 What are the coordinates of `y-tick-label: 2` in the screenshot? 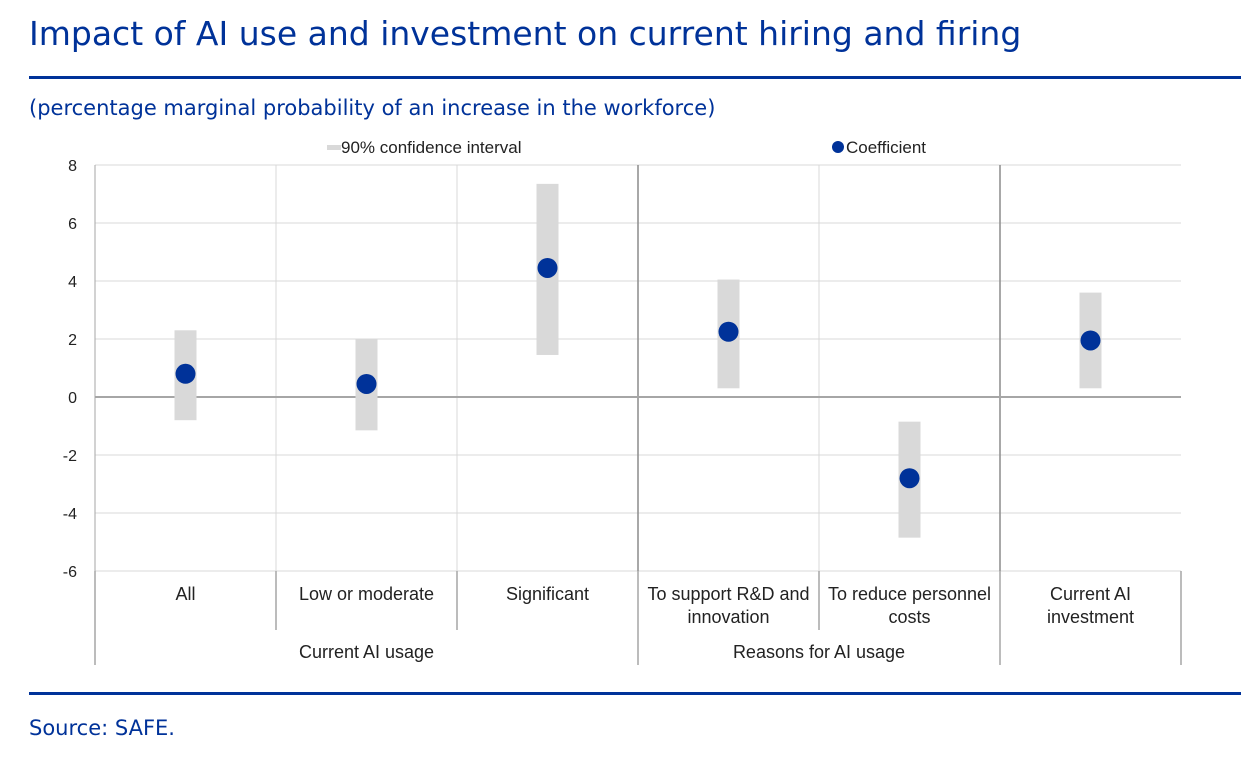 It's located at (72, 340).